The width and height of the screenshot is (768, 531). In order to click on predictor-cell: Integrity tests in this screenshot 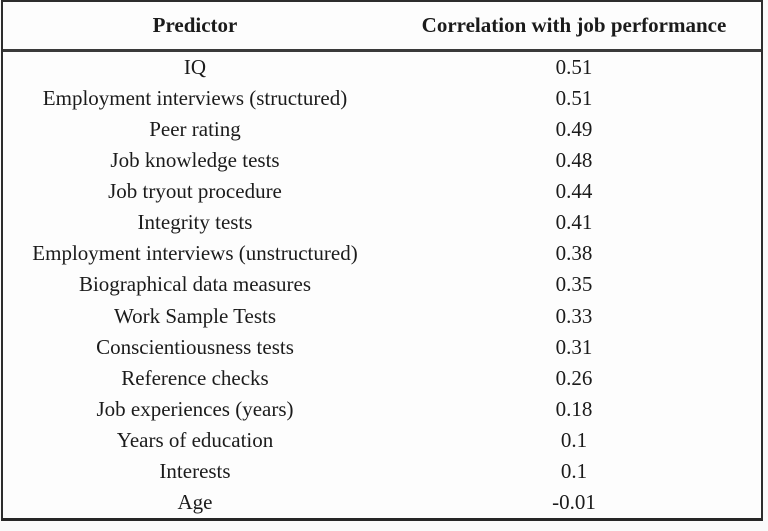, I will do `click(195, 222)`.